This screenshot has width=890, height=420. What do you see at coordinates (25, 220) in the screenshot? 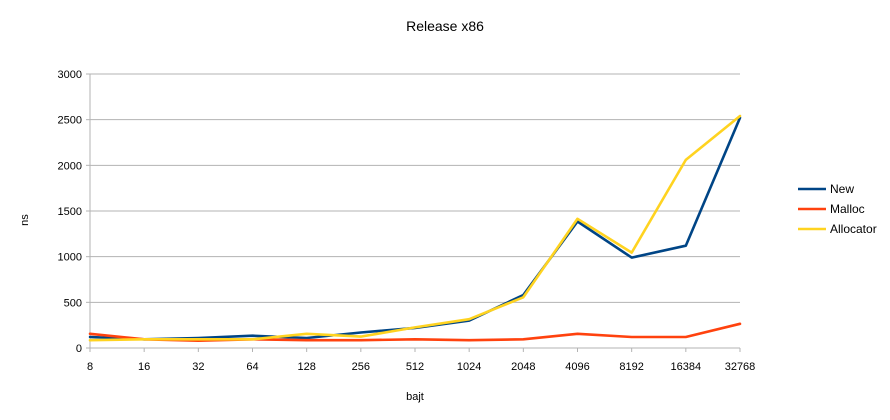
I see `y-axis-label: ns` at bounding box center [25, 220].